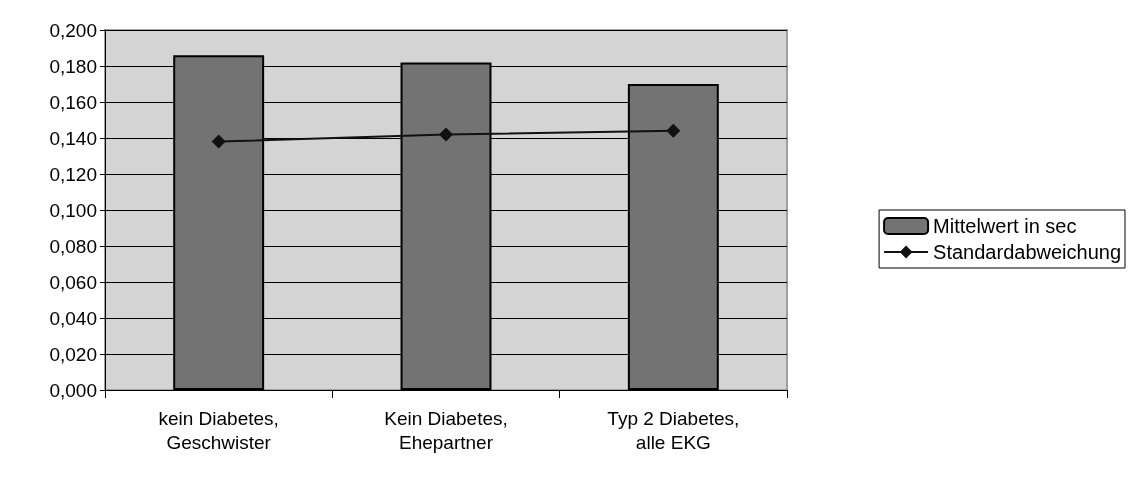 The height and width of the screenshot is (478, 1135). I want to click on y-tick-label: 0,040, so click(73, 318).